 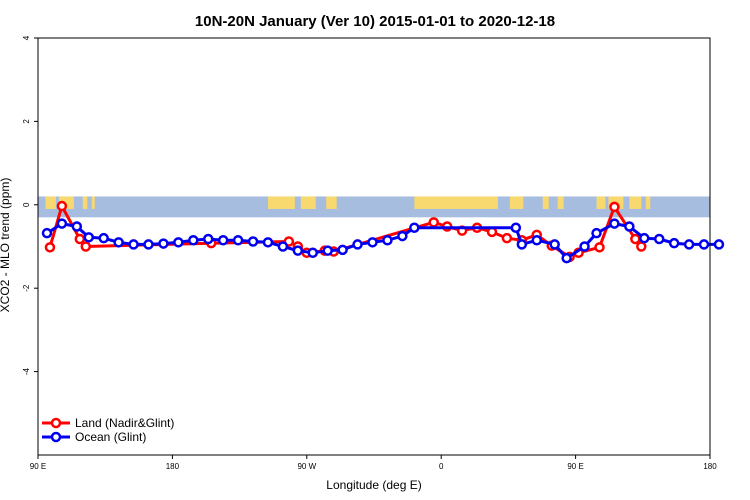 What do you see at coordinates (373, 463) in the screenshot?
I see `x-axis: 90 E 180 90 W 0 90 E 180` at bounding box center [373, 463].